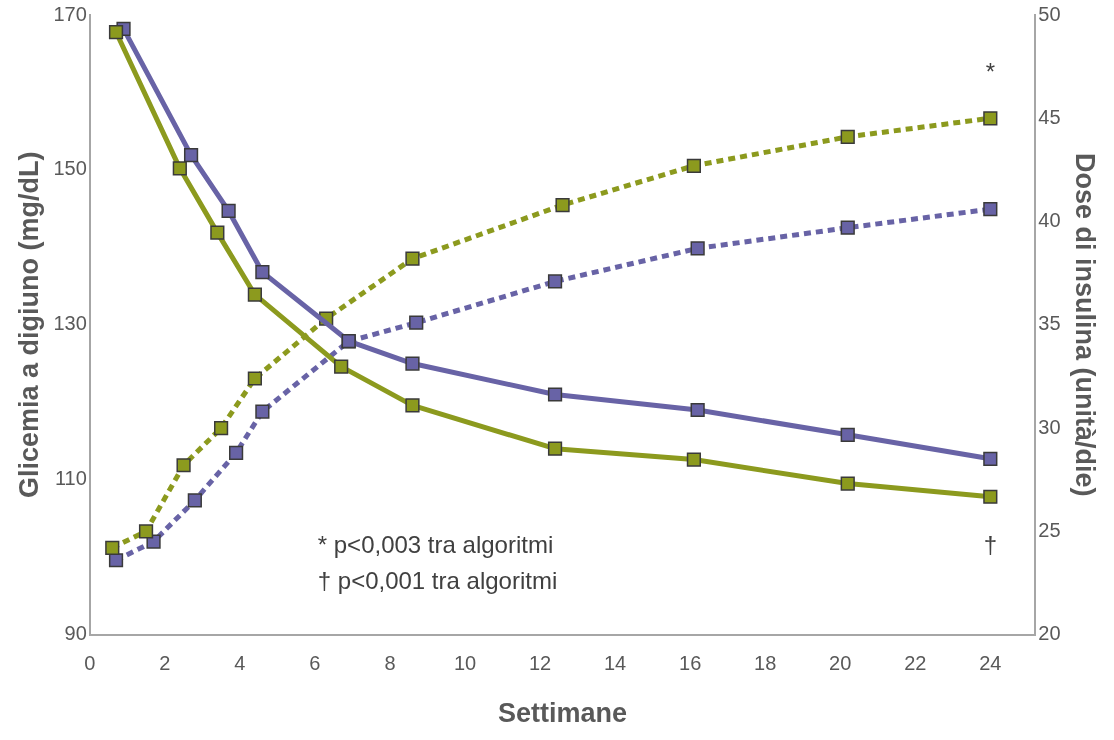 The width and height of the screenshot is (1114, 740). Describe the element at coordinates (437, 581) in the screenshot. I see `annotation: † p<0,001 tra algoritmi` at that location.